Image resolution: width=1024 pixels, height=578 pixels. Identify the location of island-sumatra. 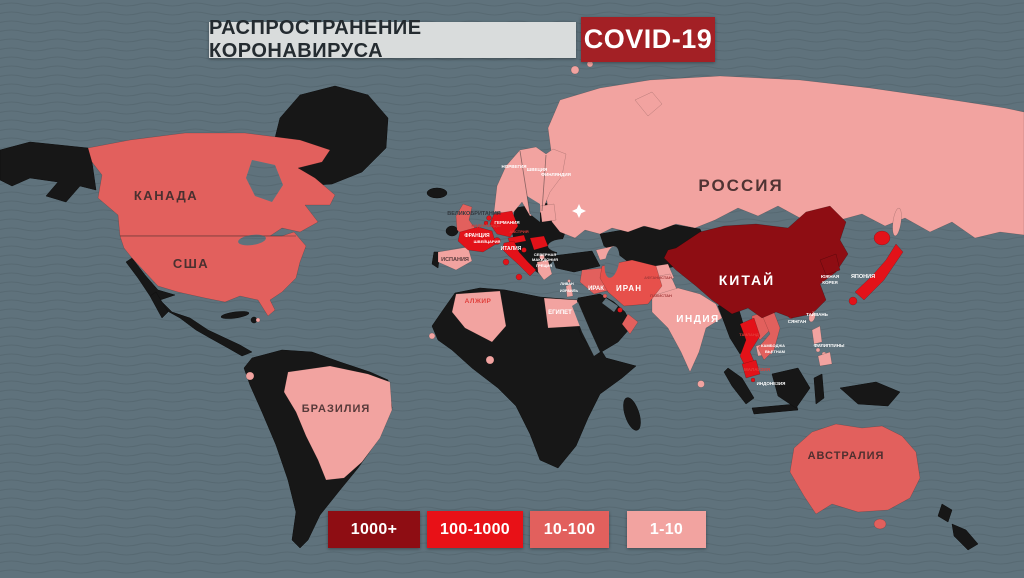
(739, 386).